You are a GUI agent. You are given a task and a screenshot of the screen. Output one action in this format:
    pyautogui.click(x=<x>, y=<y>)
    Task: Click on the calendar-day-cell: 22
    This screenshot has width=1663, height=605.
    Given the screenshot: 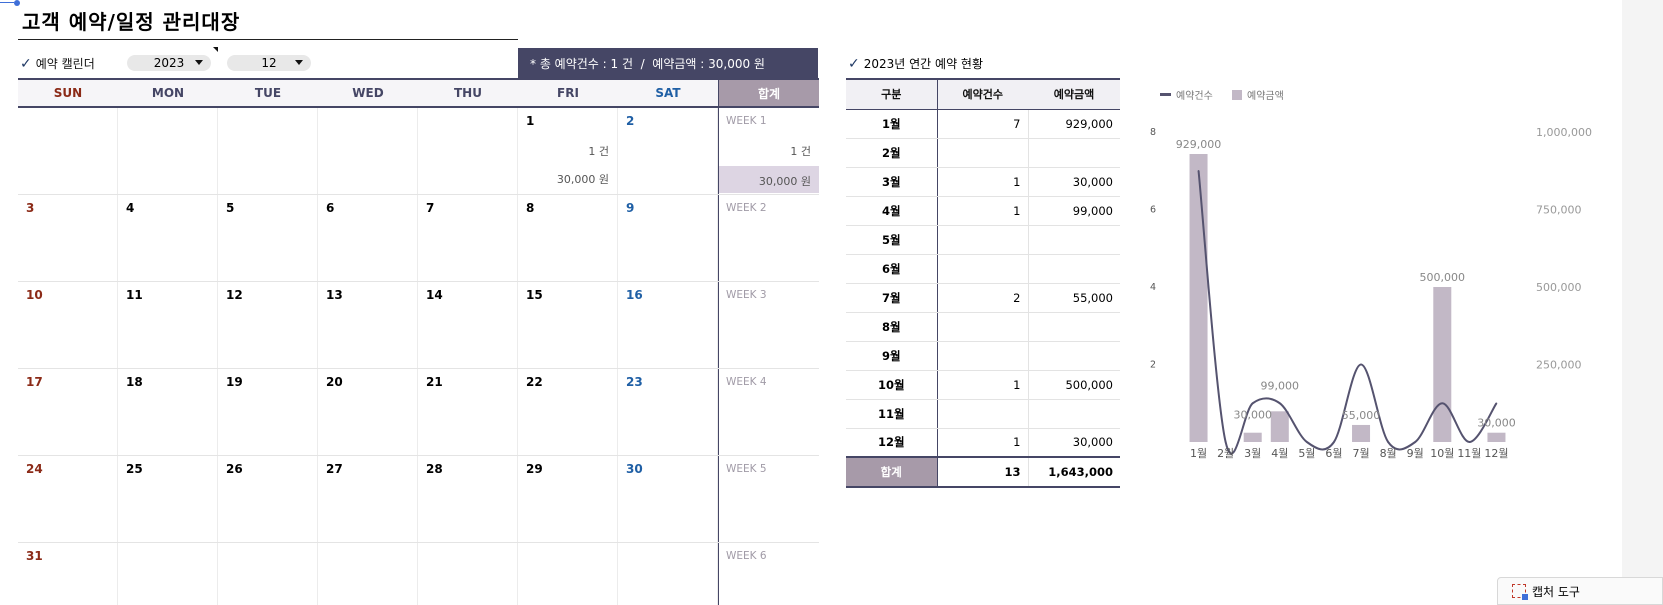 What is the action you would take?
    pyautogui.click(x=568, y=412)
    